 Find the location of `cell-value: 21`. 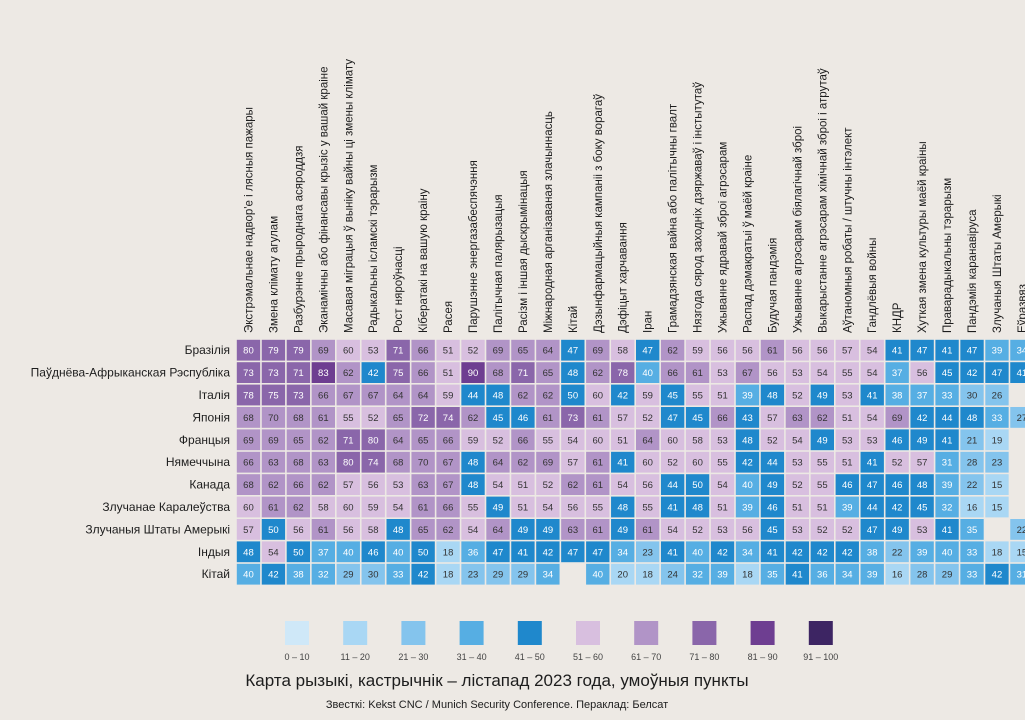

cell-value: 21 is located at coordinates (972, 440).